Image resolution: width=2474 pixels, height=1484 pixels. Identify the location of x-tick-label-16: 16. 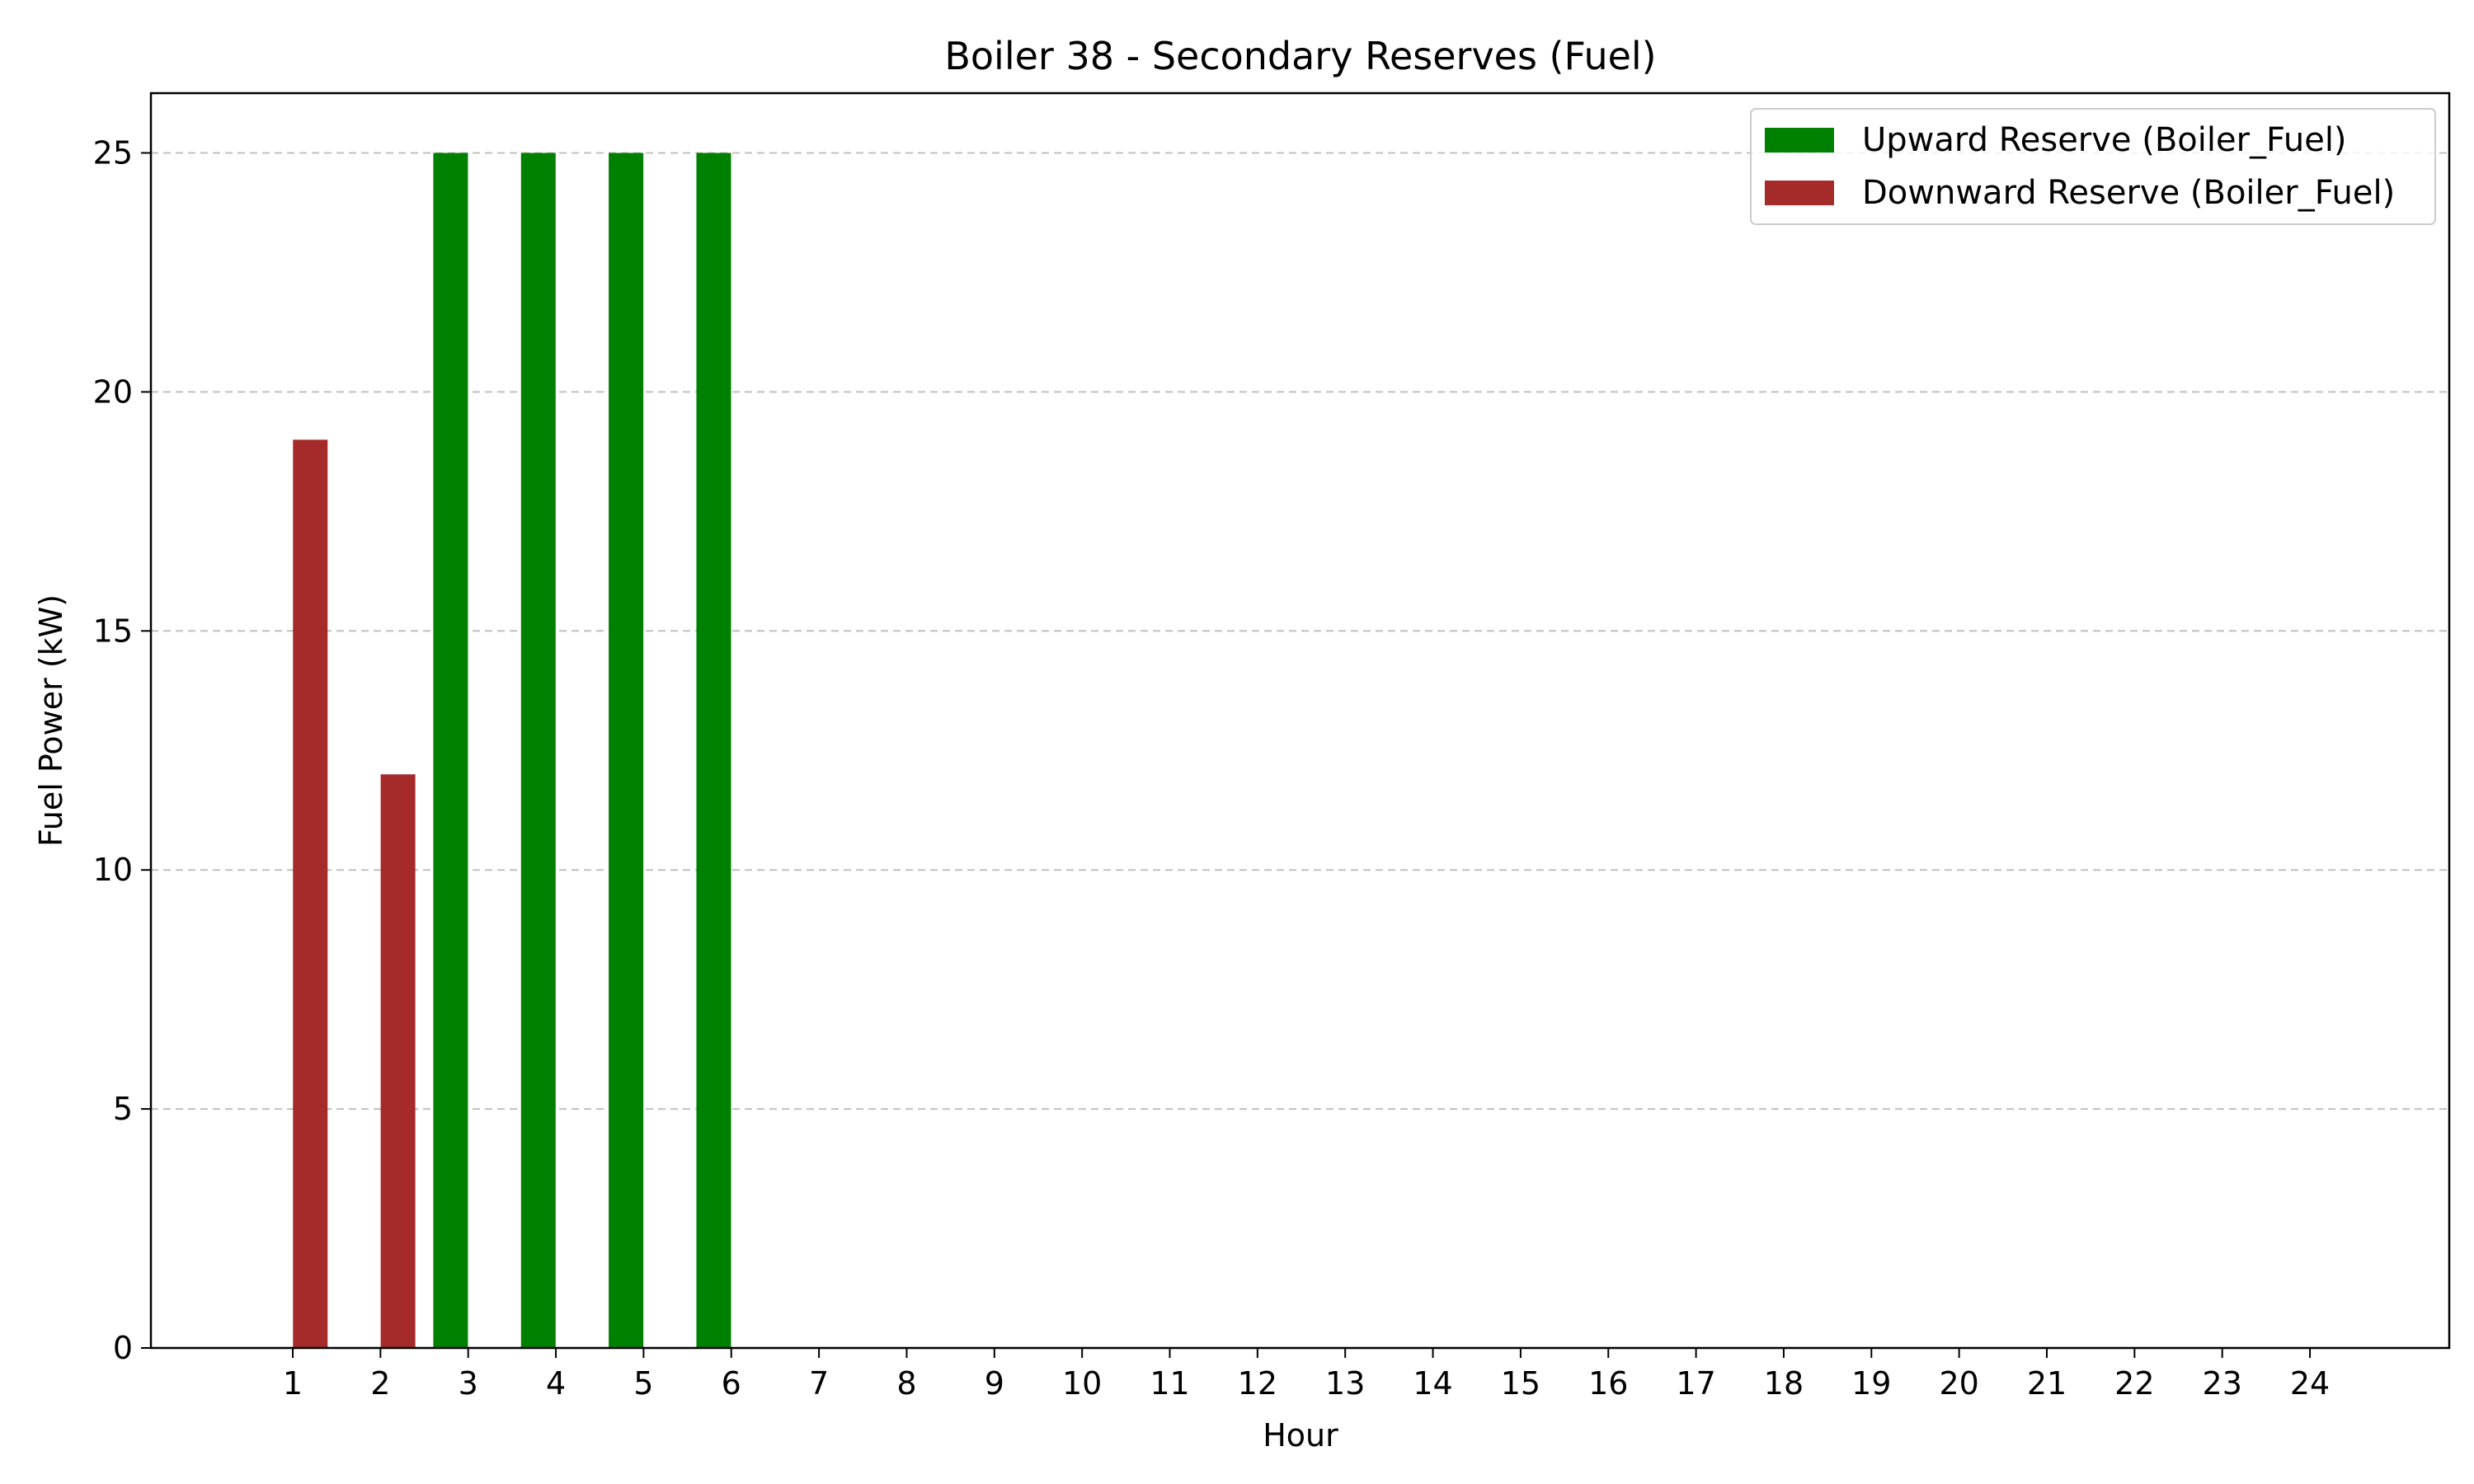
(1608, 1383).